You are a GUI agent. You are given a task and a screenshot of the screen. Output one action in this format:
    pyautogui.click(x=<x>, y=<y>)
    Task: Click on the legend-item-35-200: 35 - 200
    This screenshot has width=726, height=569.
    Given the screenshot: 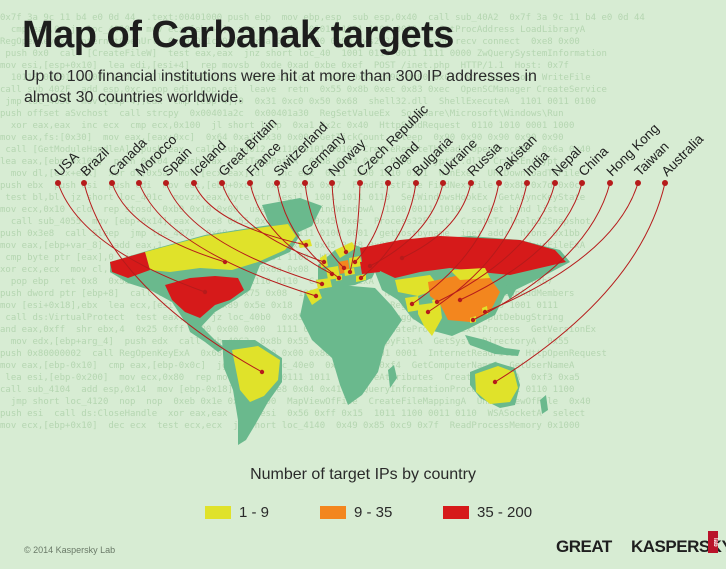 What is the action you would take?
    pyautogui.click(x=487, y=512)
    